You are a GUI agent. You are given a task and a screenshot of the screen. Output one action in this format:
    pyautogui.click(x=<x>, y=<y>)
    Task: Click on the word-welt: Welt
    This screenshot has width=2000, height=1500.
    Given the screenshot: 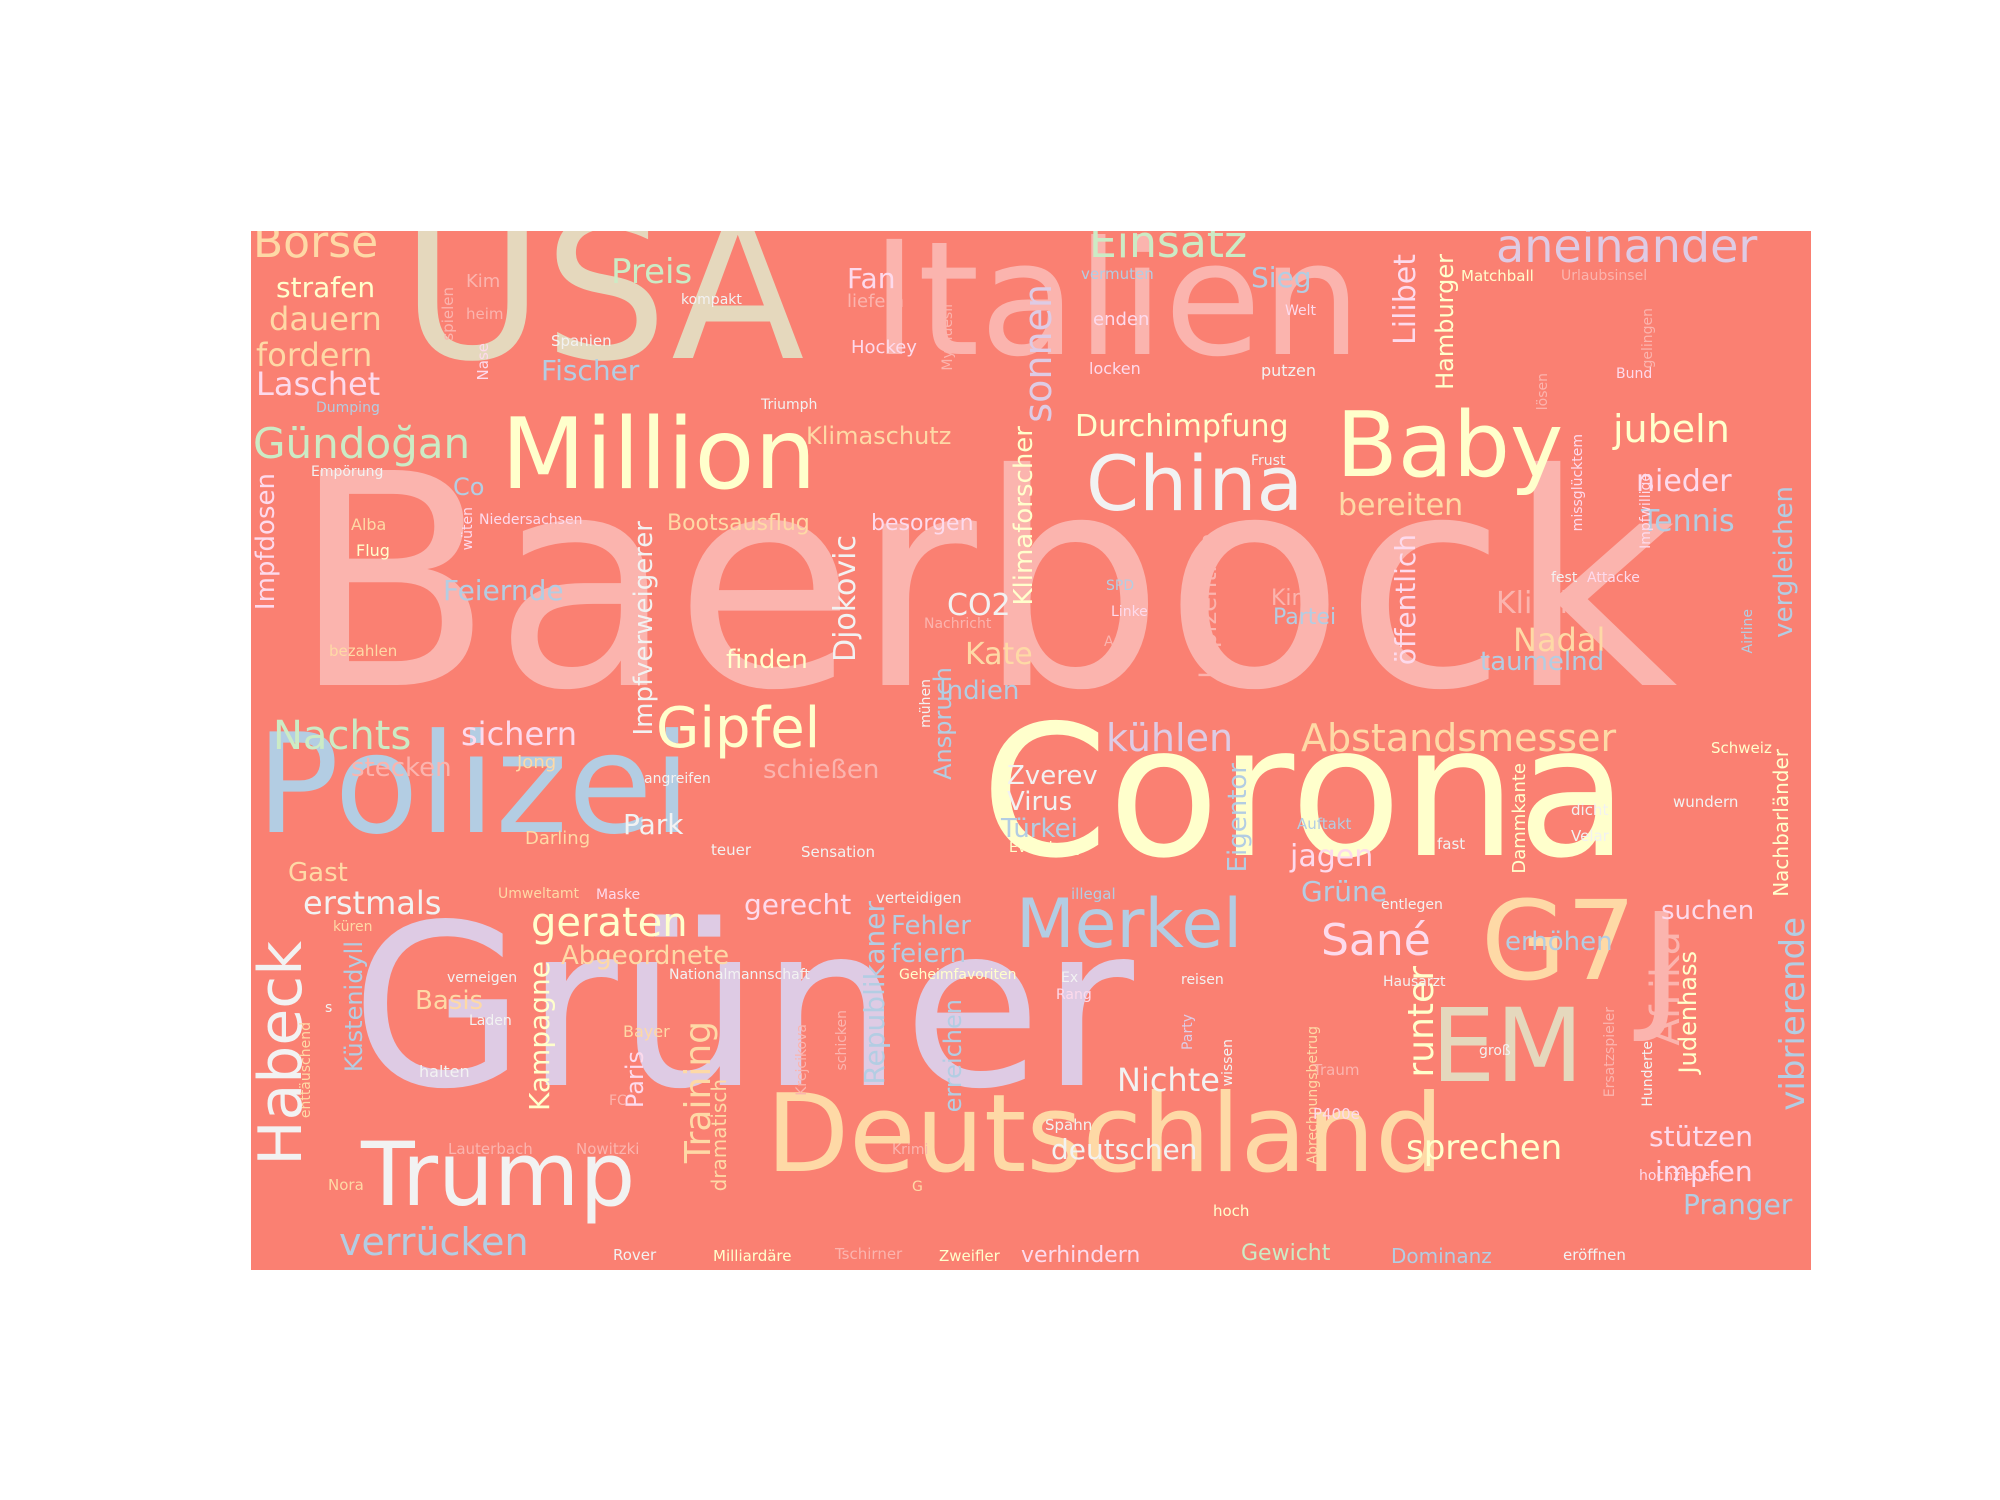 What is the action you would take?
    pyautogui.click(x=1301, y=311)
    